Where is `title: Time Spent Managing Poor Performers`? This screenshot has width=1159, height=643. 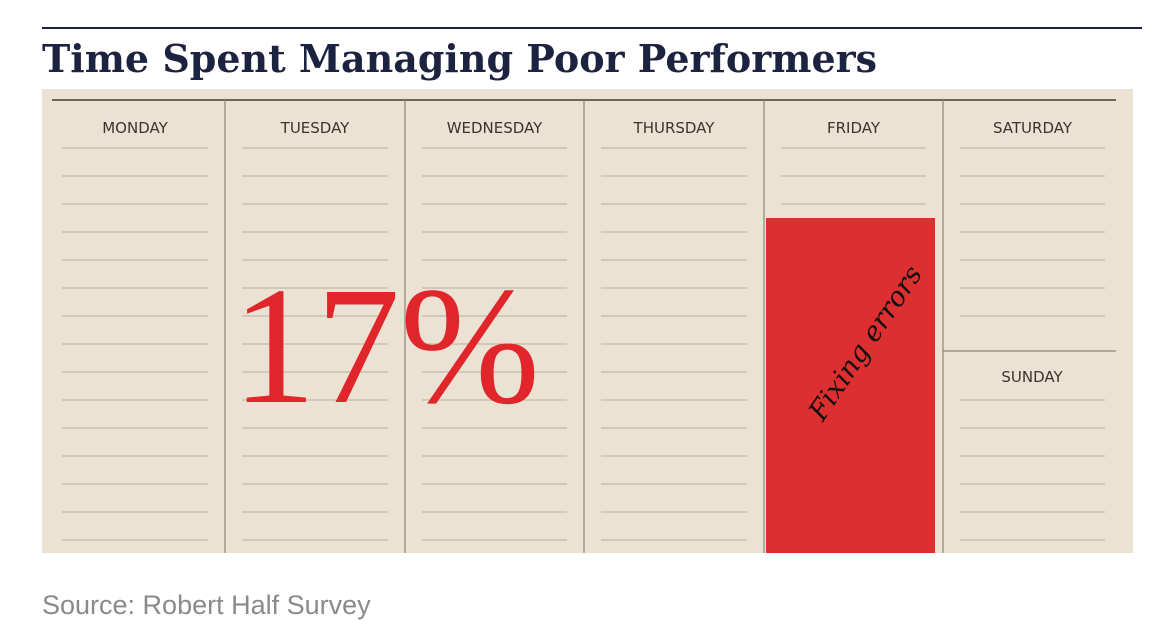
title: Time Spent Managing Poor Performers is located at coordinates (459, 58).